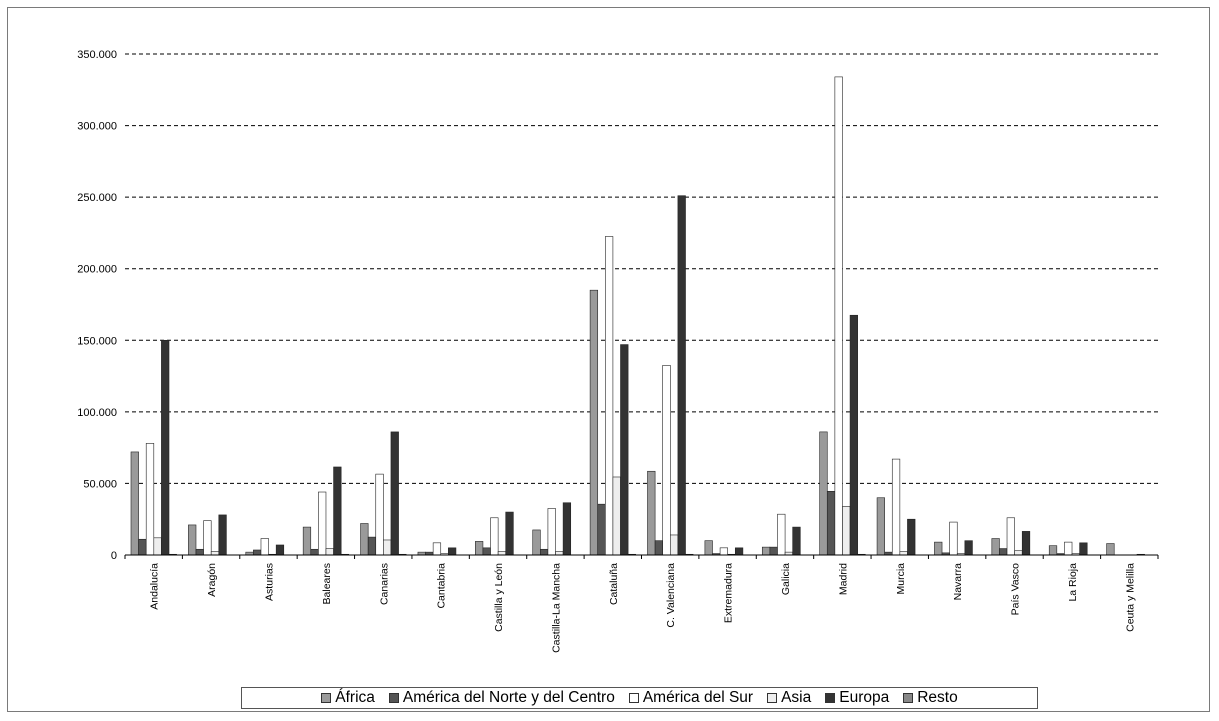 Image resolution: width=1219 pixels, height=721 pixels. Describe the element at coordinates (937, 697) in the screenshot. I see `legend-label: Resto` at that location.